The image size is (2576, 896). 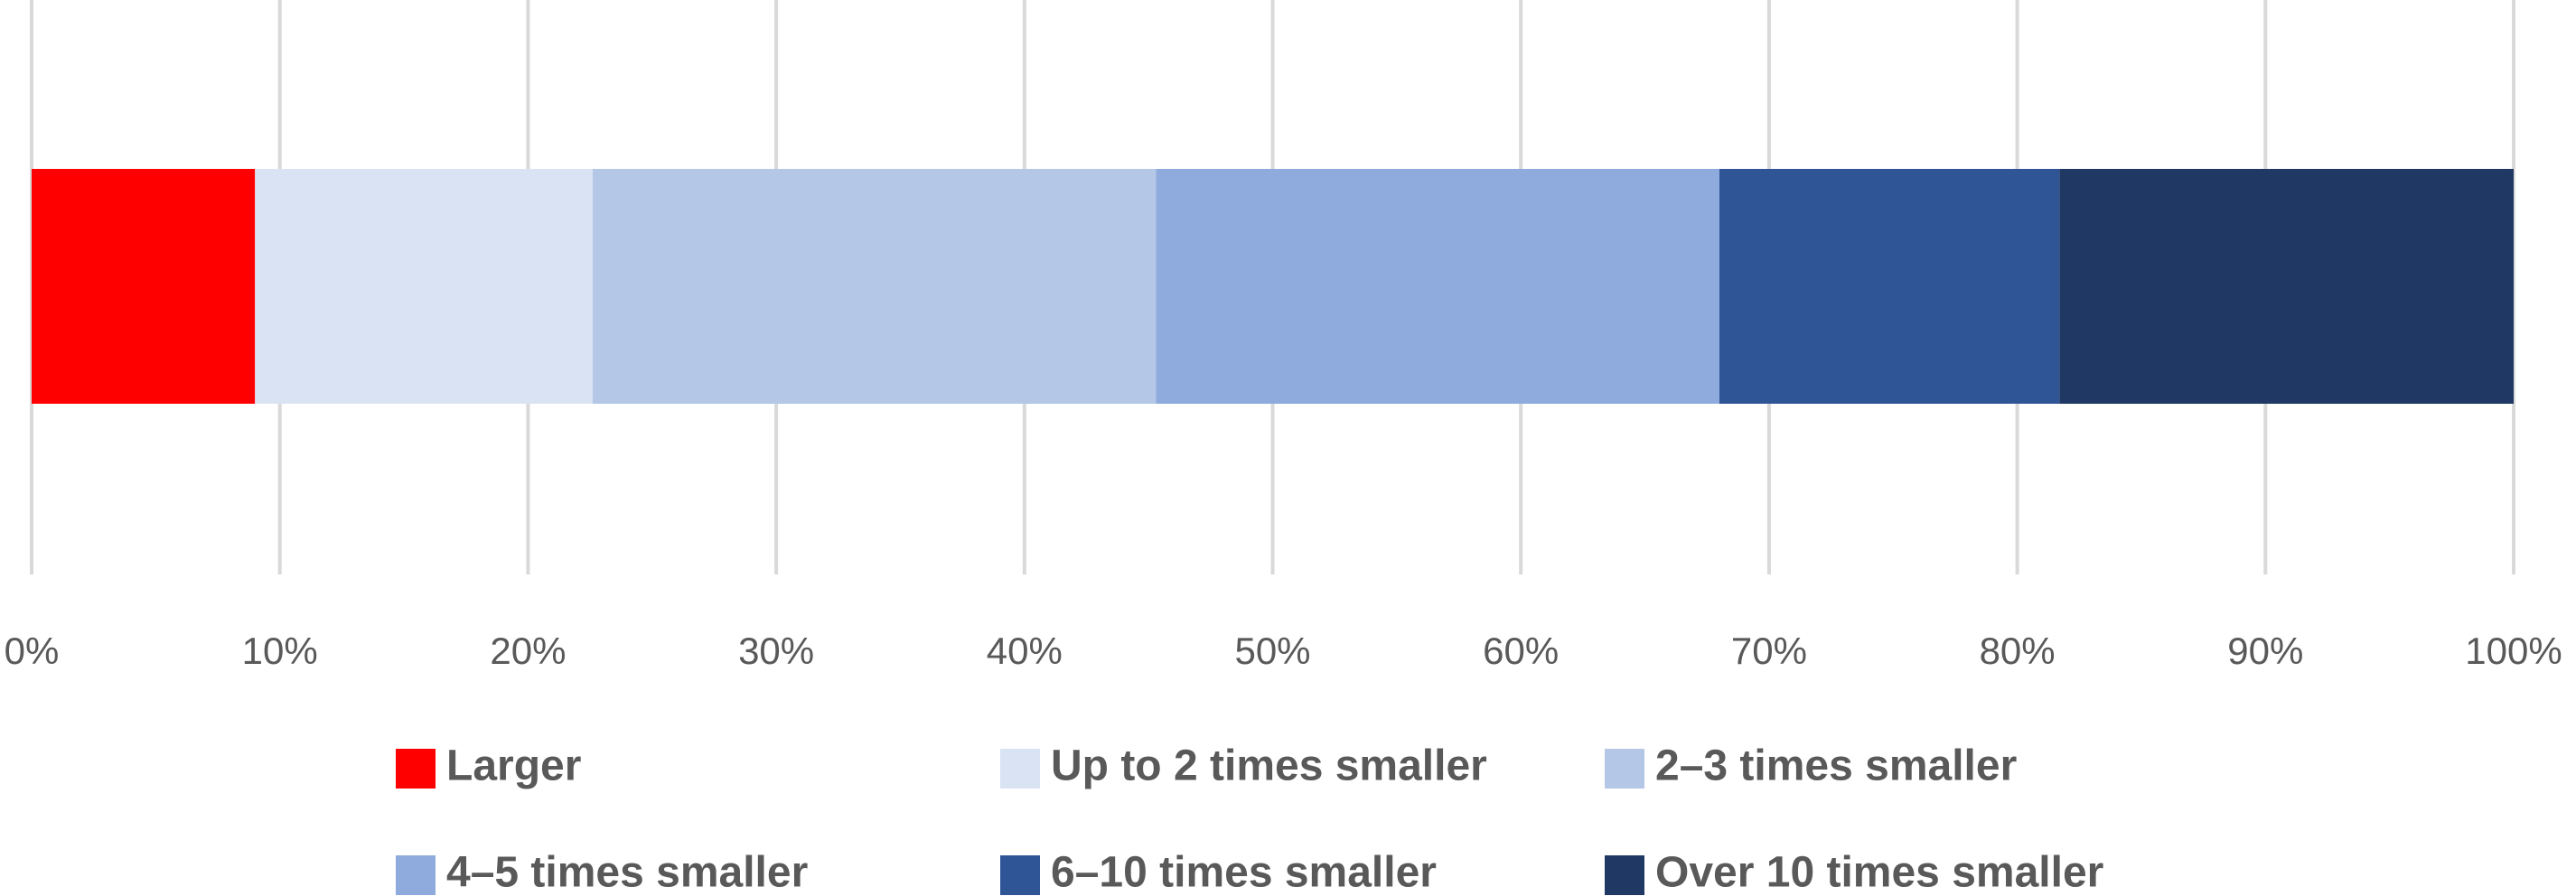 I want to click on legend-label: Larger, so click(x=513, y=766).